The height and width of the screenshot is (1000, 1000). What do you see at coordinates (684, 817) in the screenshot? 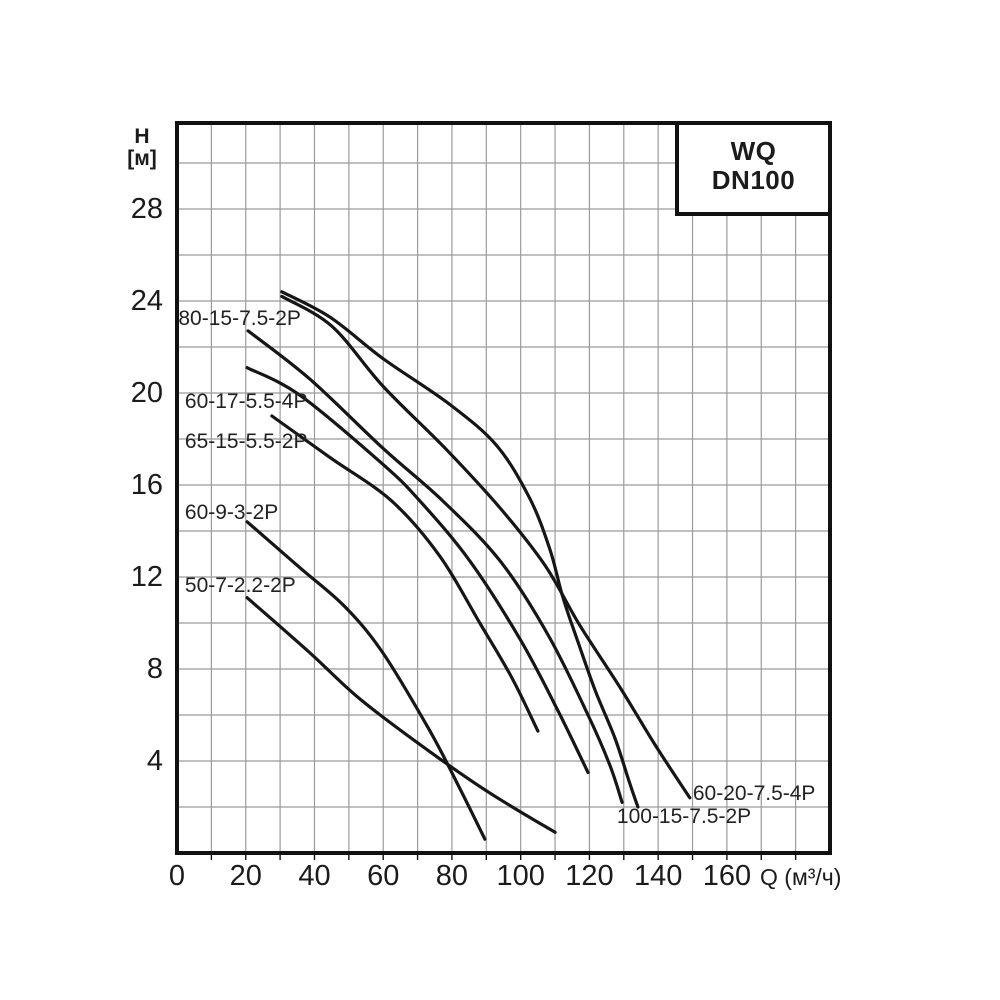
I see `curve-label-100-15-7.5-2P: 100-15-7.5-2P` at bounding box center [684, 817].